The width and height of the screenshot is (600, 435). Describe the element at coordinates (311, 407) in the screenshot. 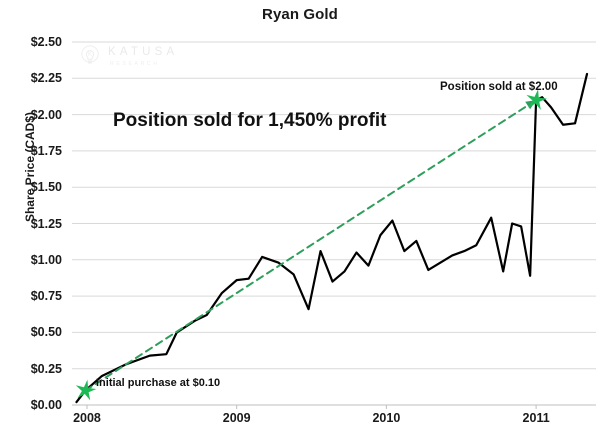

I see `x-axis-ticks` at that location.